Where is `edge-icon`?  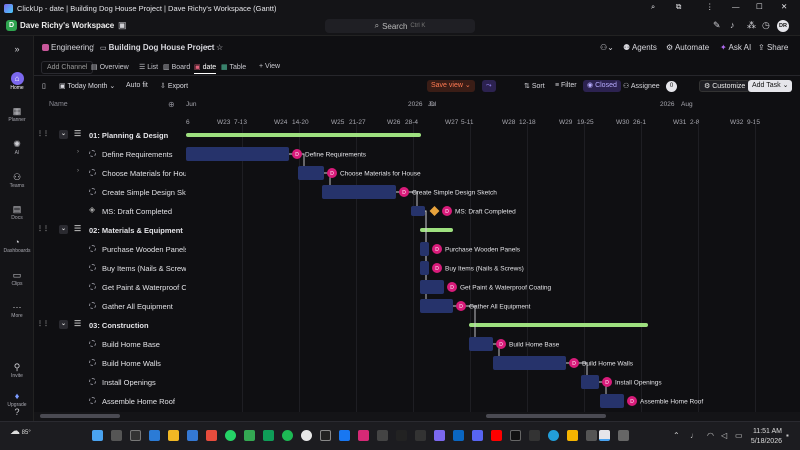 edge-icon is located at coordinates (154, 435).